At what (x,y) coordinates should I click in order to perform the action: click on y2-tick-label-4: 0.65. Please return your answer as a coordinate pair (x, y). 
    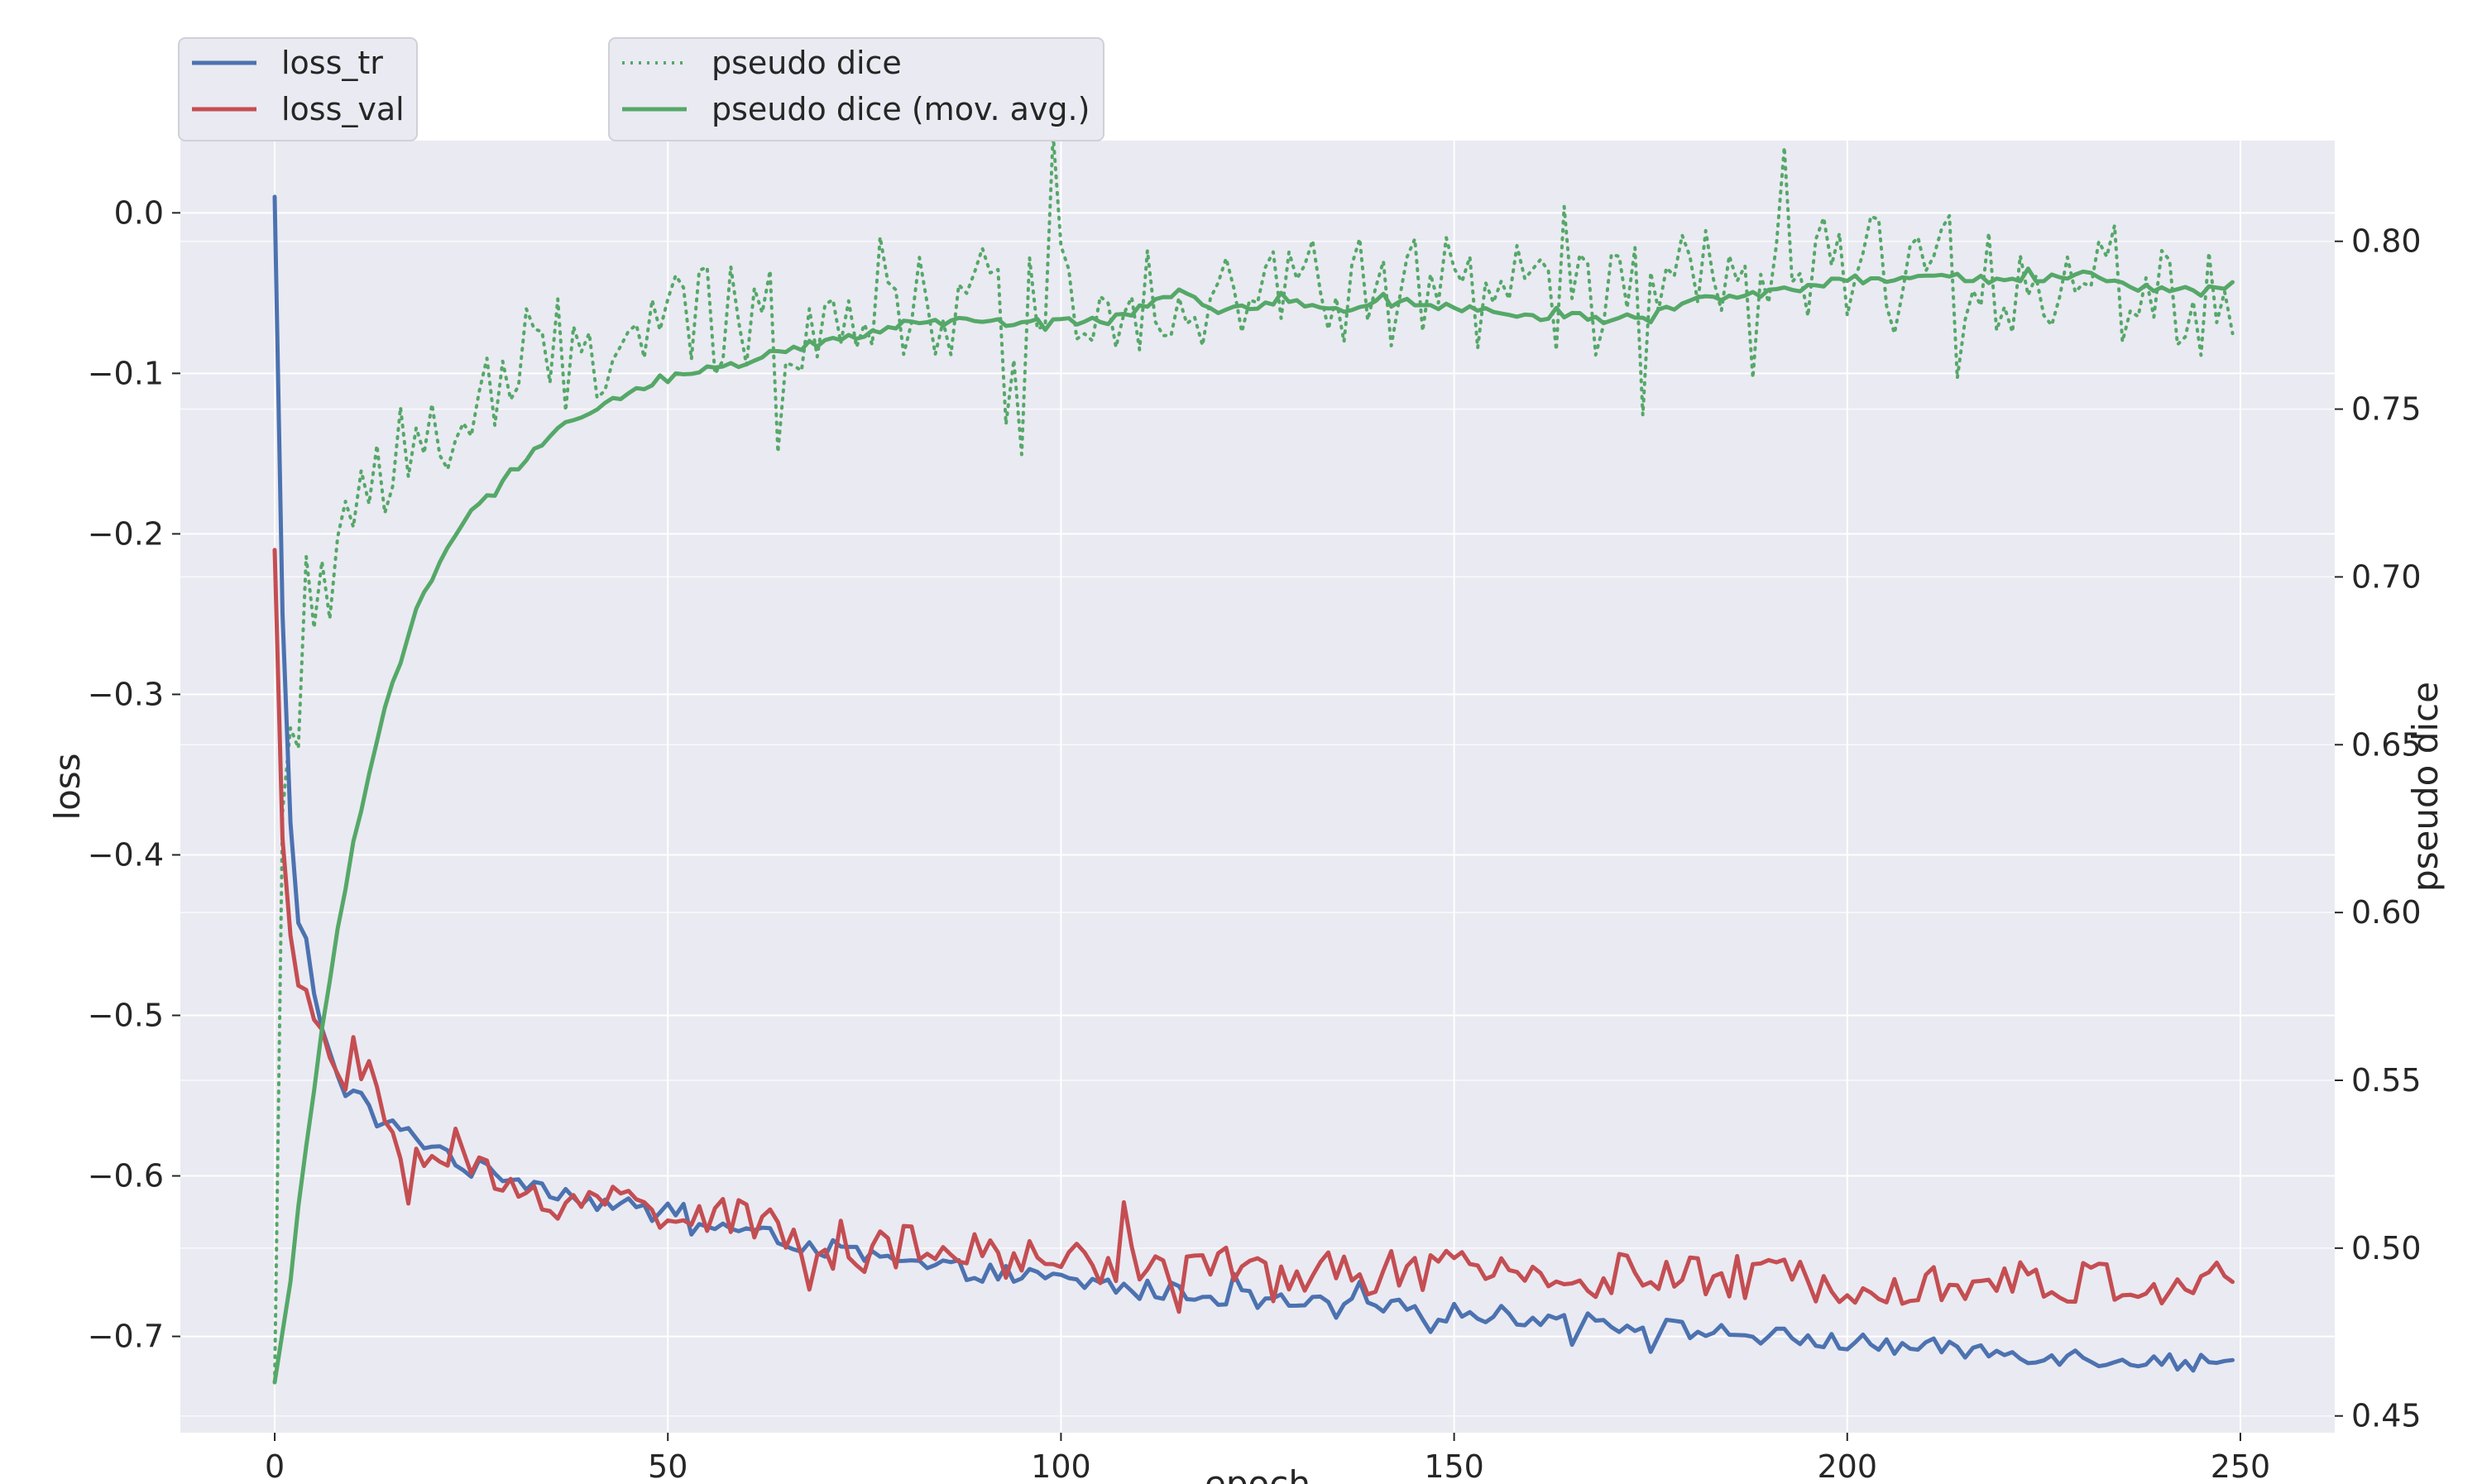
    Looking at the image, I should click on (2386, 744).